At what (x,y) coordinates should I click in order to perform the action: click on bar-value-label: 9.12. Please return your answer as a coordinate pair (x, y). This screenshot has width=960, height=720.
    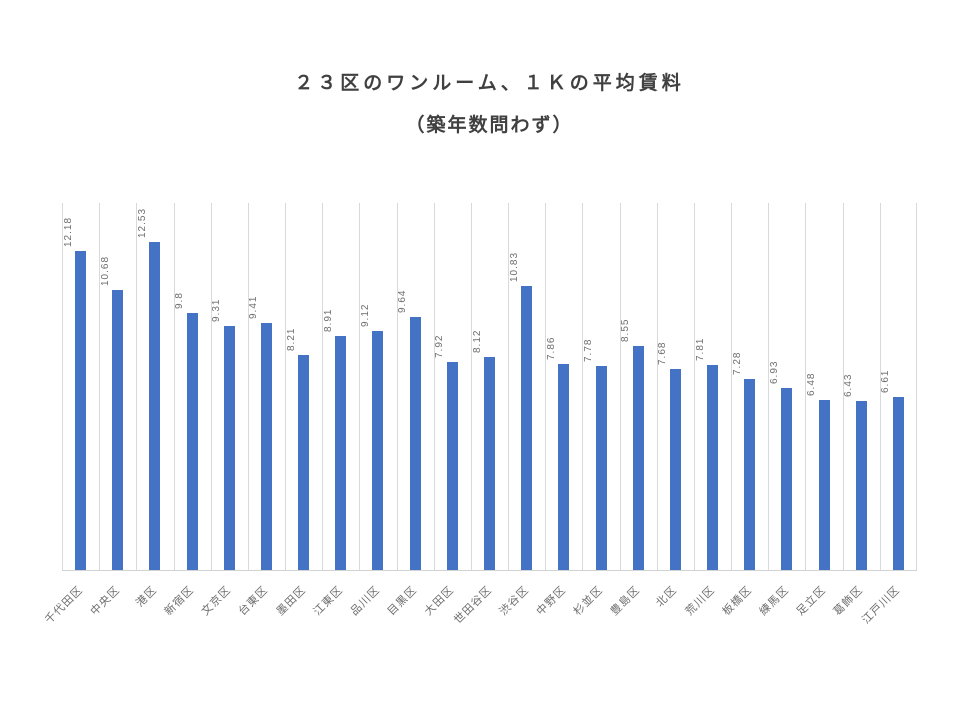
    Looking at the image, I should click on (365, 315).